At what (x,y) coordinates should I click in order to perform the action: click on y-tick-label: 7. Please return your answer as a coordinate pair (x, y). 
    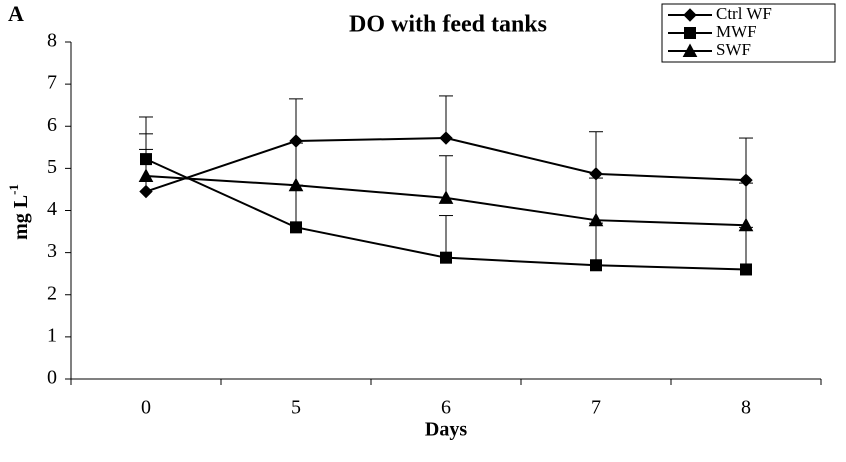
    Looking at the image, I should click on (52, 83).